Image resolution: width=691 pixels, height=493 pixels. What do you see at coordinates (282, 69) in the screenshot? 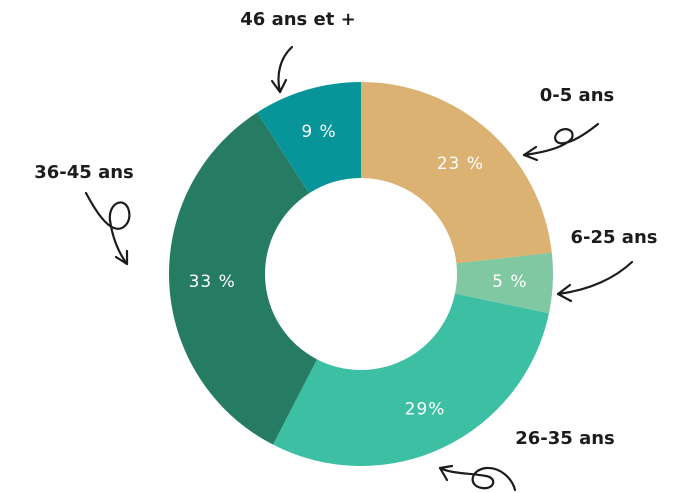
I see `arrow-46-plus` at bounding box center [282, 69].